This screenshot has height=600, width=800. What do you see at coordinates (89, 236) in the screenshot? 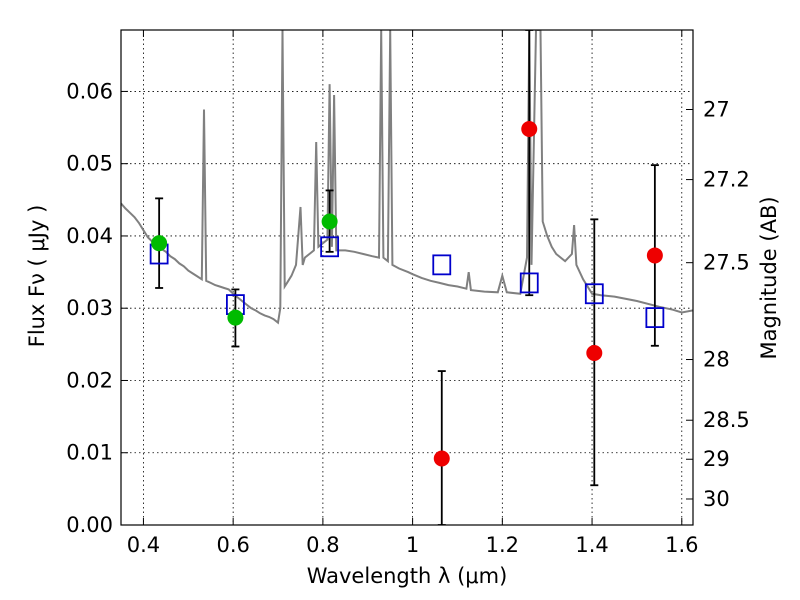
I see `y-tick-label: 0.04` at bounding box center [89, 236].